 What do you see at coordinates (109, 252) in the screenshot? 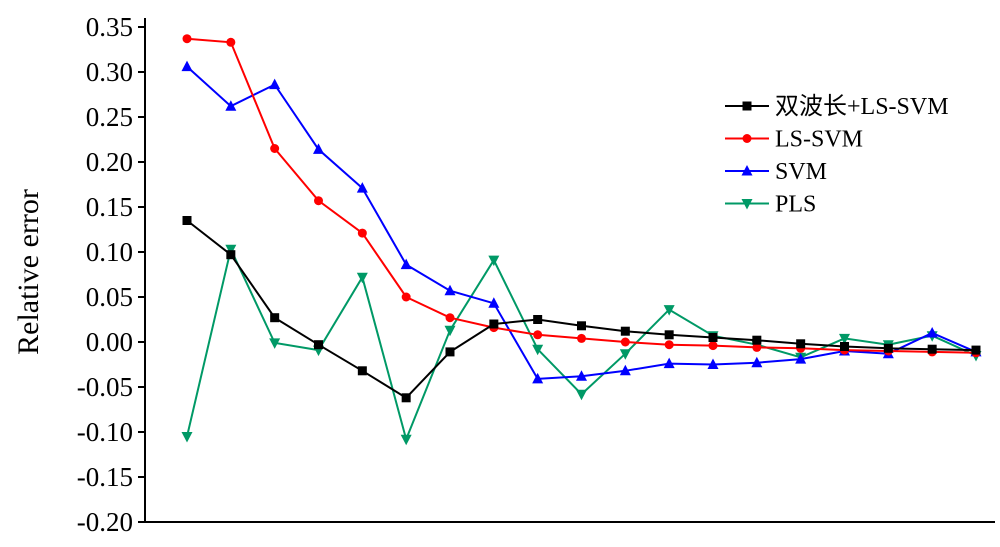
I see `y-tick-label: 0.10` at bounding box center [109, 252].